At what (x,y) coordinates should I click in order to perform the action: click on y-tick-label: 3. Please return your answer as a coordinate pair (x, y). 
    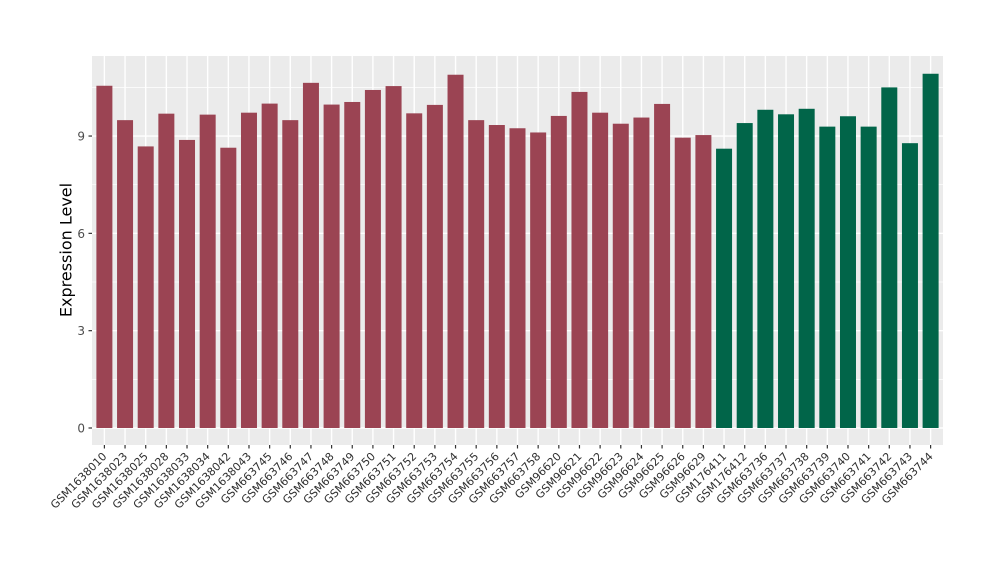
    Looking at the image, I should click on (81, 331).